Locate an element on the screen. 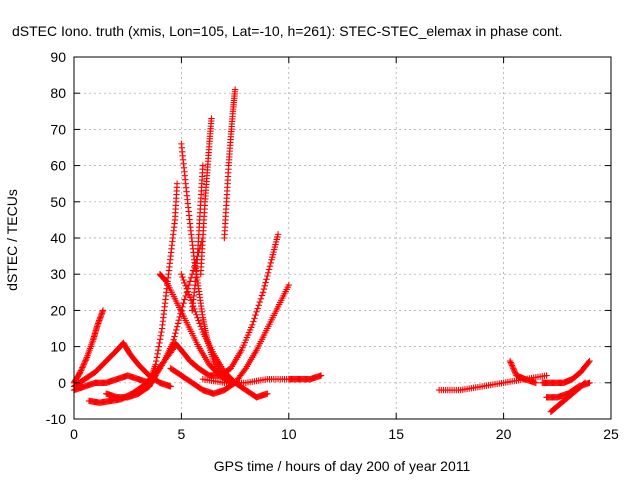 Image resolution: width=640 pixels, height=480 pixels. y-tick-label: 80 is located at coordinates (58, 93).